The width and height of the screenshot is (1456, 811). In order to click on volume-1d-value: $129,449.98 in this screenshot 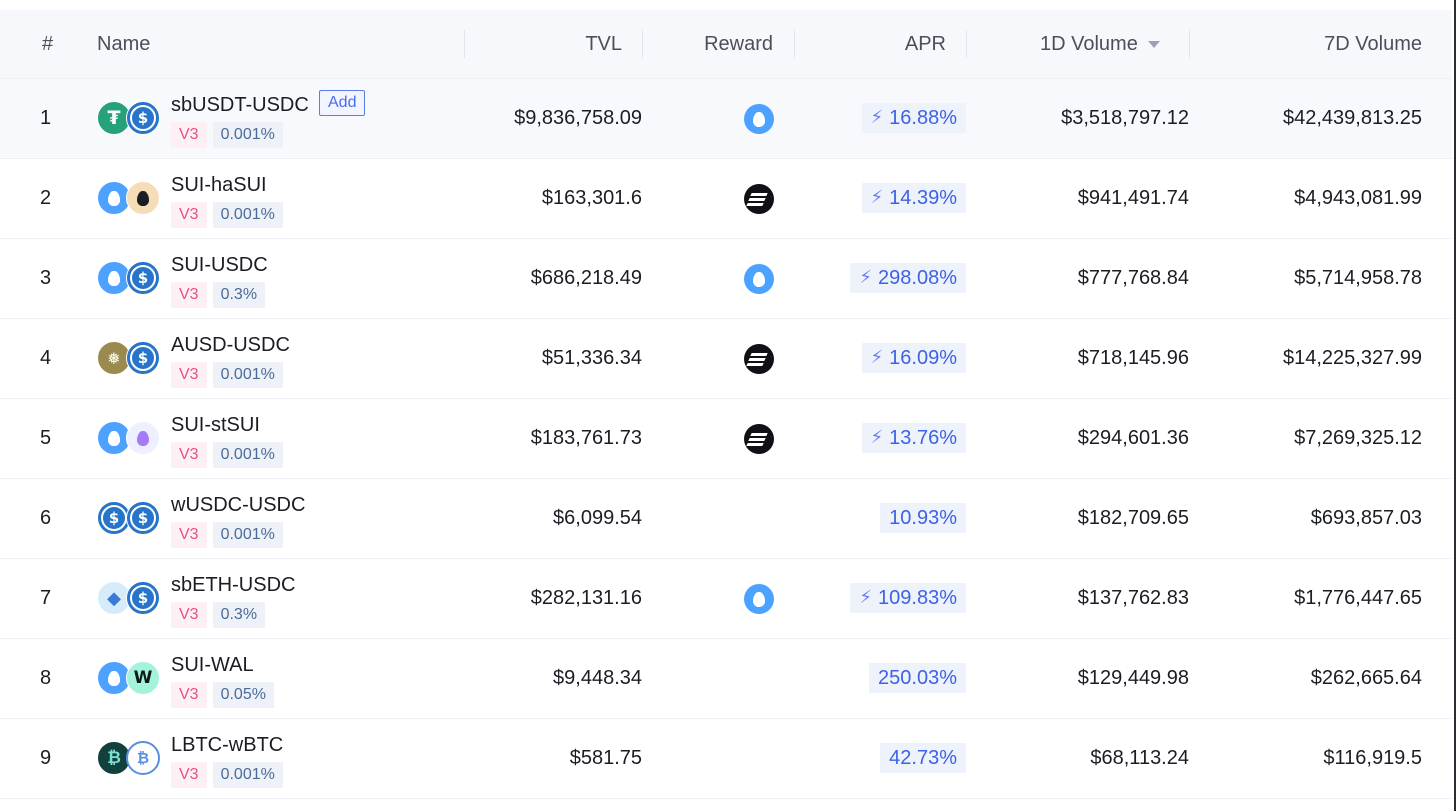, I will do `click(1133, 678)`.